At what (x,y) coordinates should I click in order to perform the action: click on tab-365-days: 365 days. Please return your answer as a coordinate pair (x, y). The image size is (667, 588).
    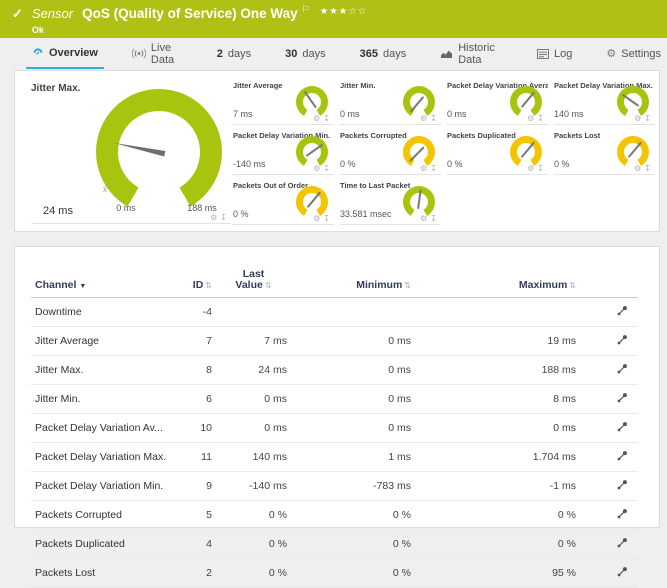
    Looking at the image, I should click on (383, 53).